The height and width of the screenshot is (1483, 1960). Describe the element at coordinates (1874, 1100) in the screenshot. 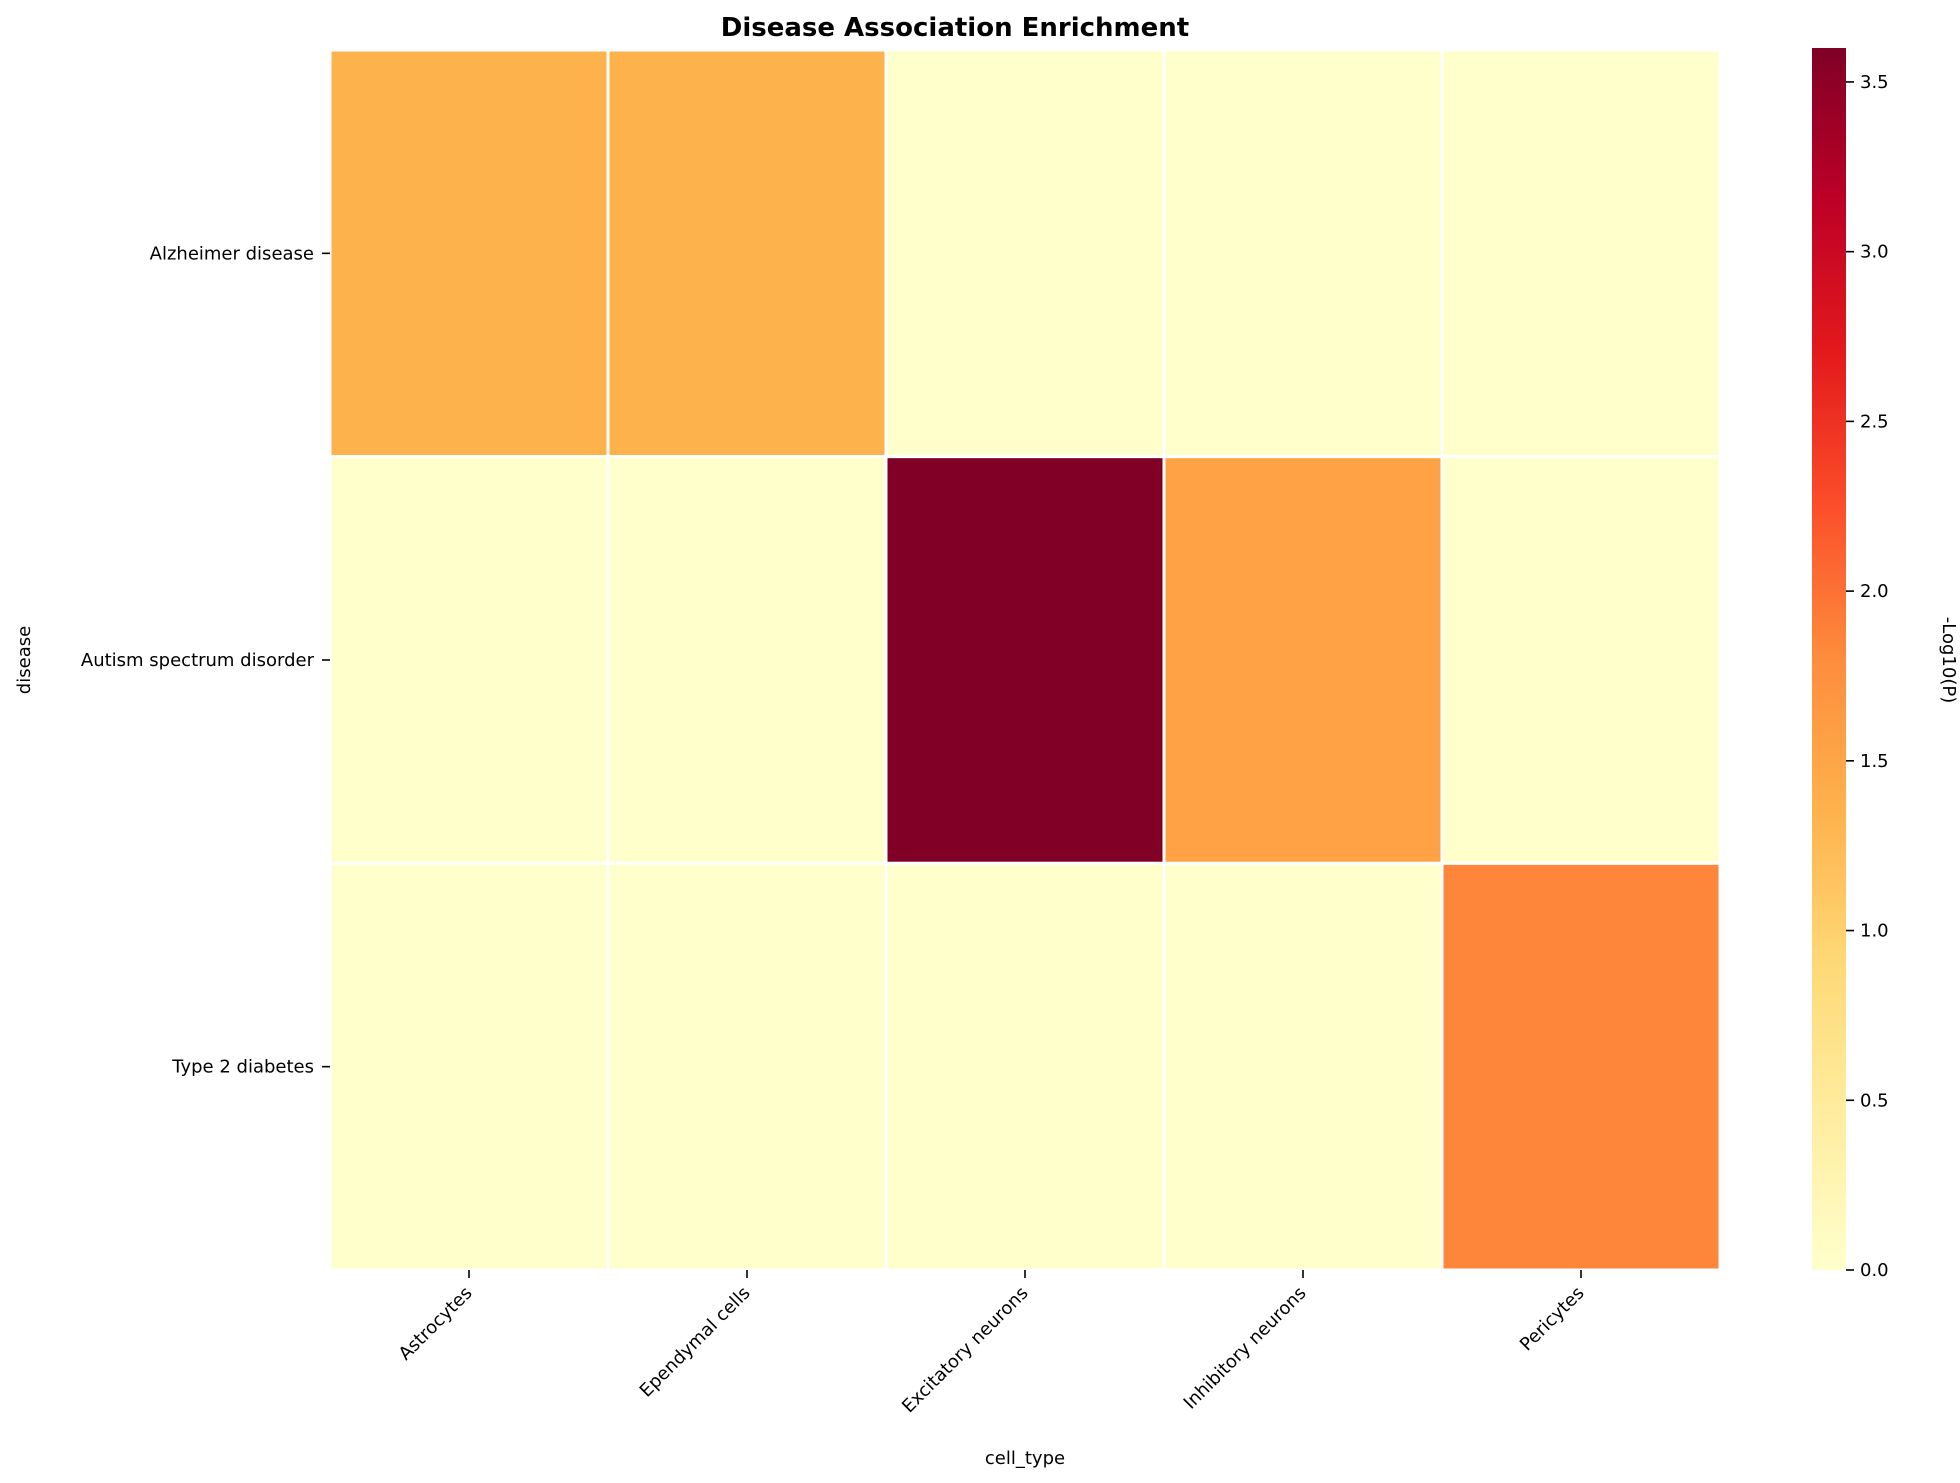

I see `colorbar-tick-label: 0.5` at that location.